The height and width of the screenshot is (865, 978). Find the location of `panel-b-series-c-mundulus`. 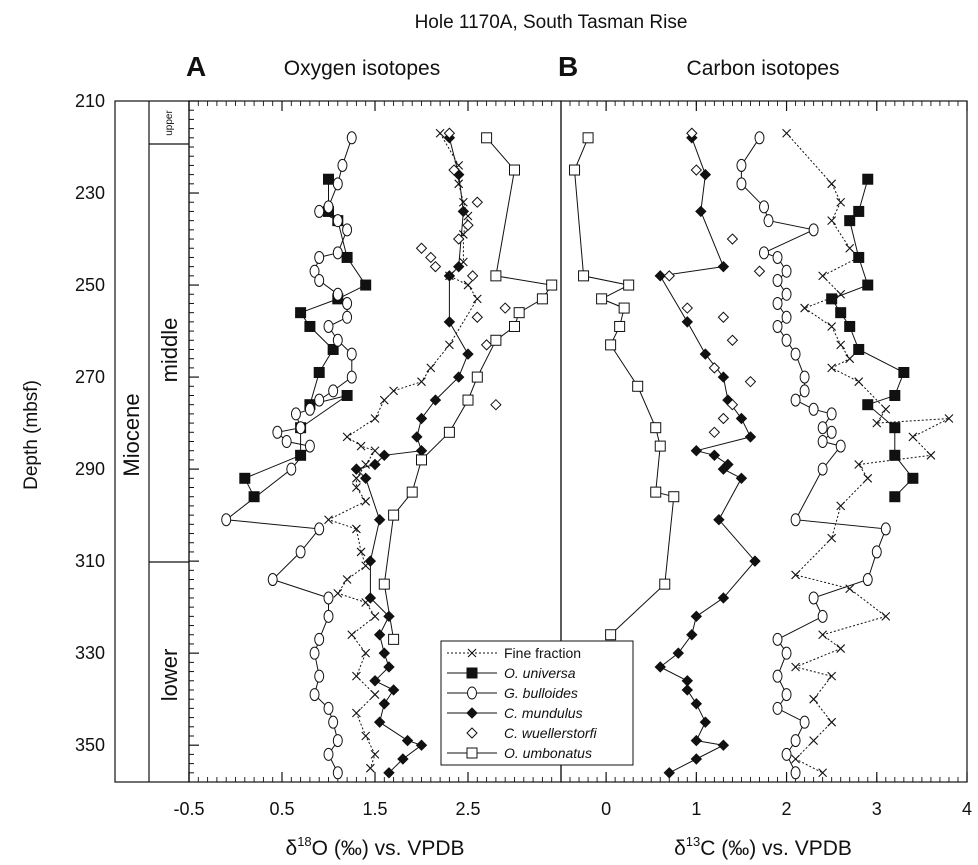

panel-b-series-c-mundulus is located at coordinates (707, 455).